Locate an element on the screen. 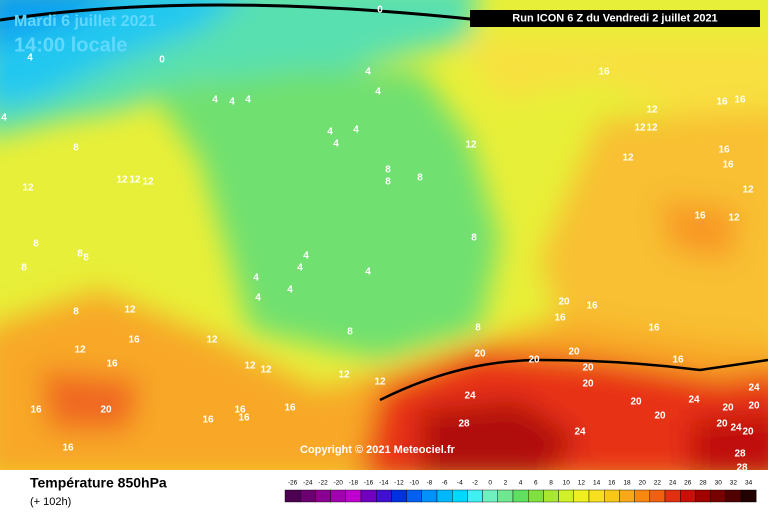 This screenshot has width=768, height=512. colorbar-tick-label: 30 is located at coordinates (719, 483).